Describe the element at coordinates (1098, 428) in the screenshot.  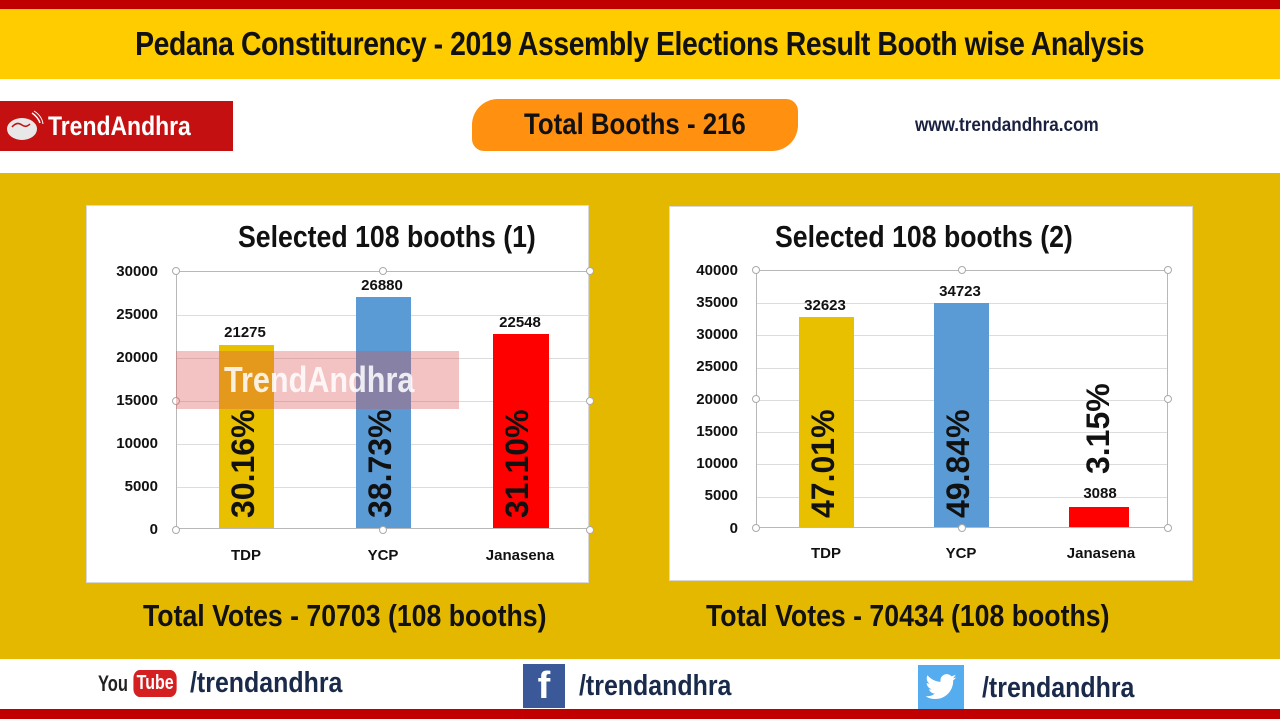
I see `pct-label-janasena: 3.15%` at that location.